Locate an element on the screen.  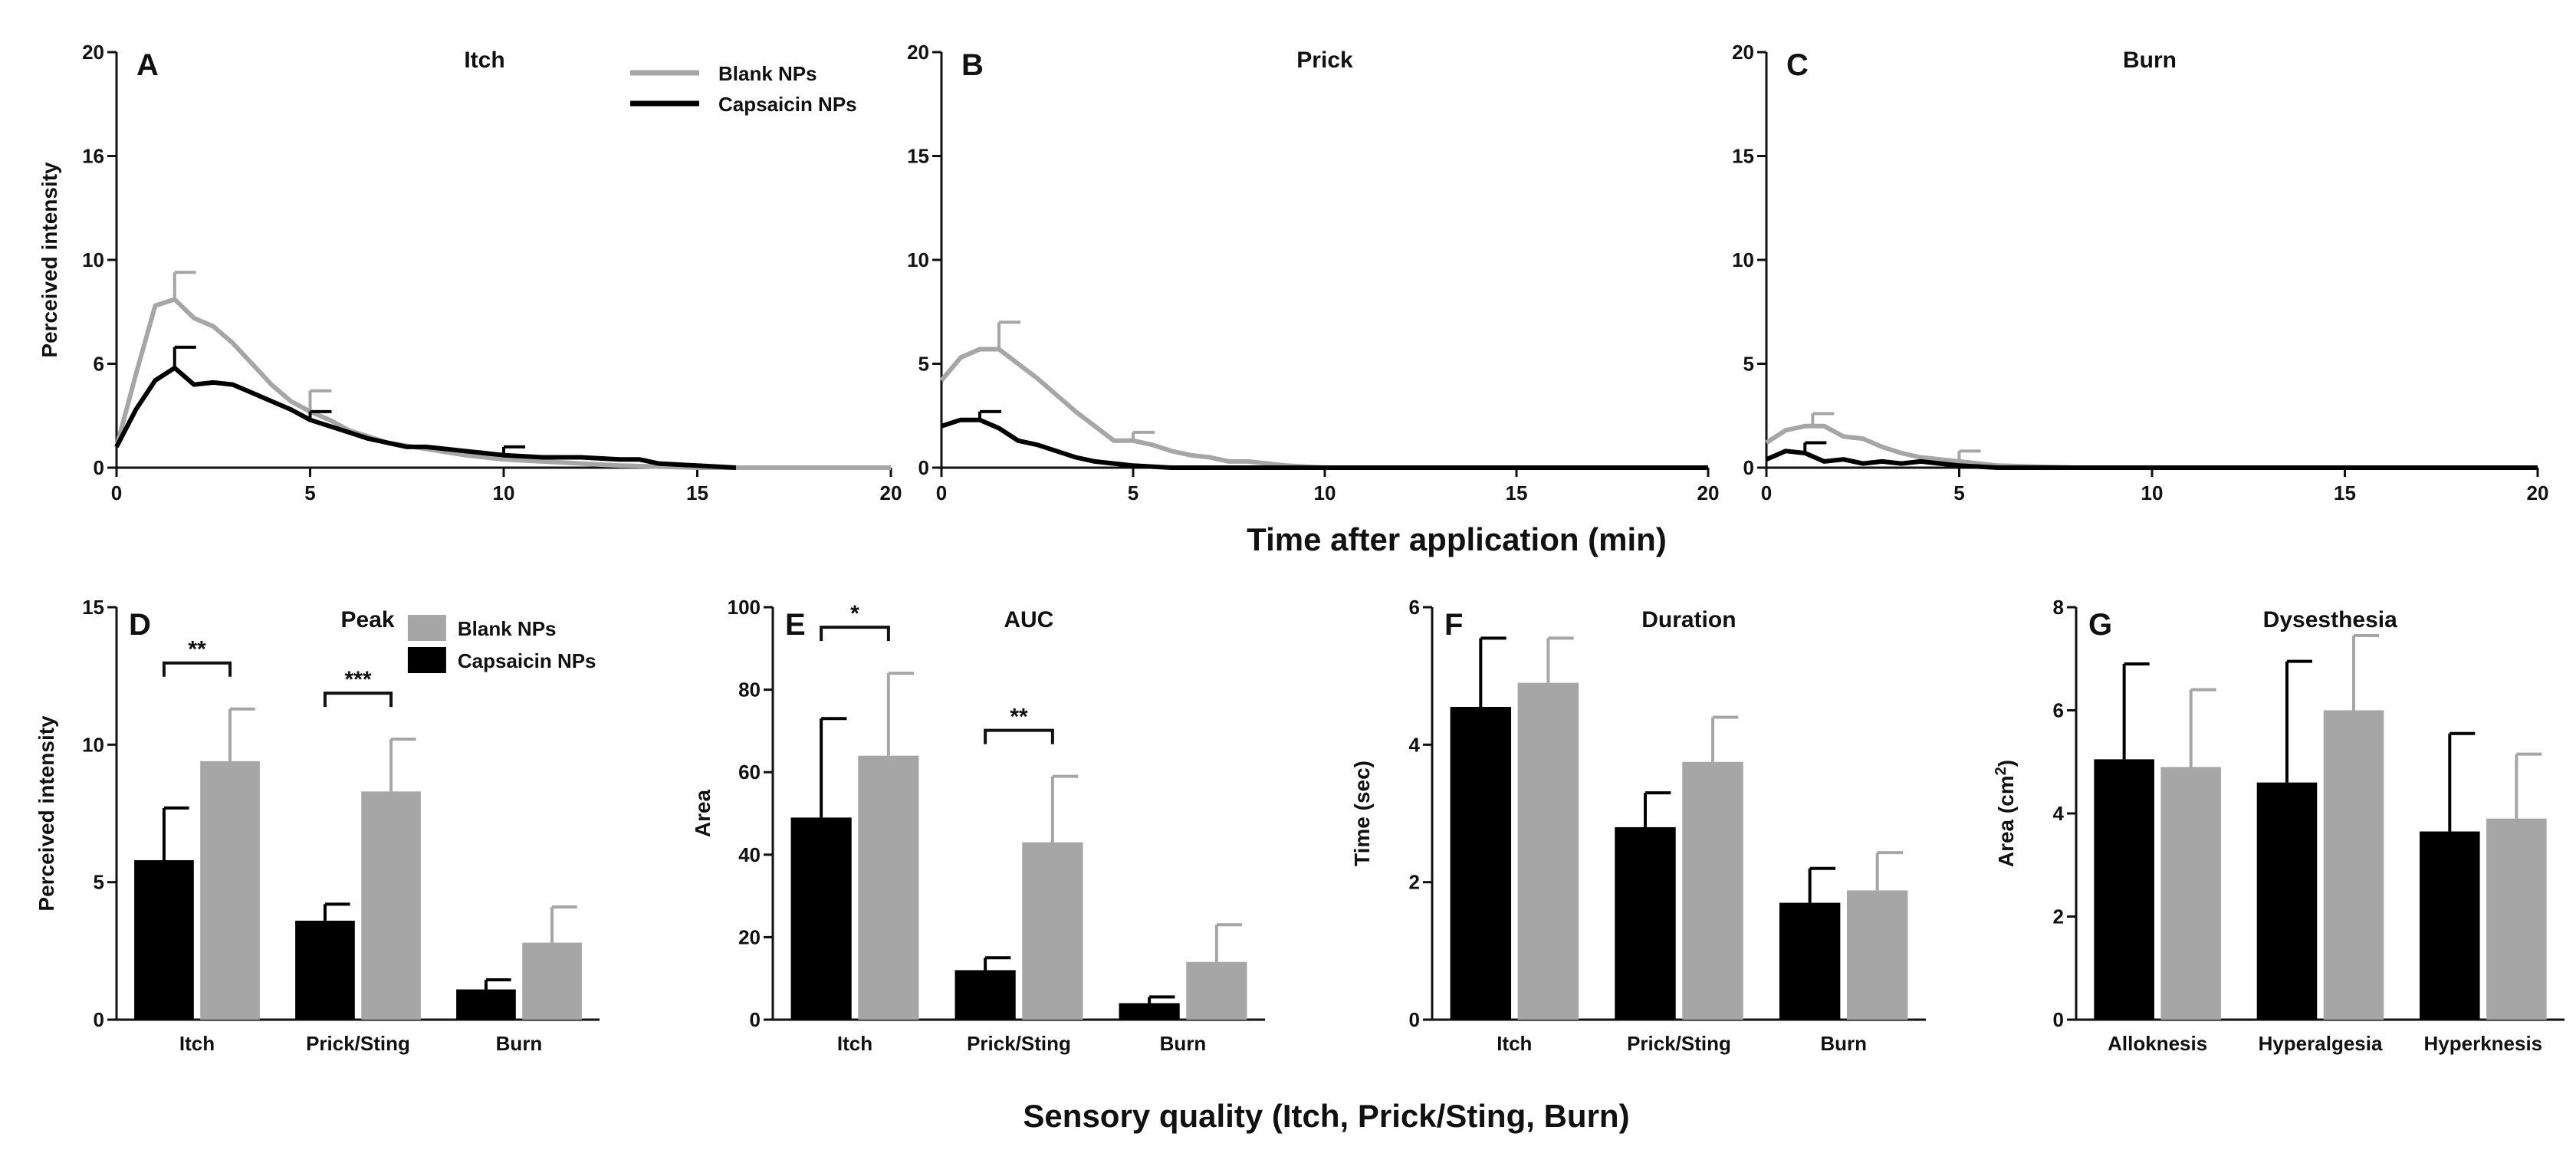
panel-e-sig-label: ** is located at coordinates (1019, 718).